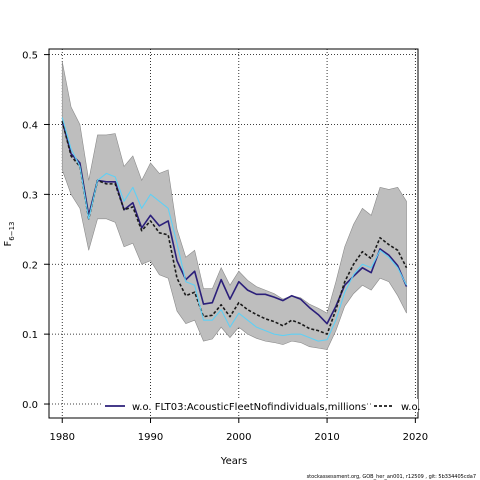 This screenshot has height=480, width=480. What do you see at coordinates (411, 407) in the screenshot?
I see `legend-label: w.o.` at bounding box center [411, 407].